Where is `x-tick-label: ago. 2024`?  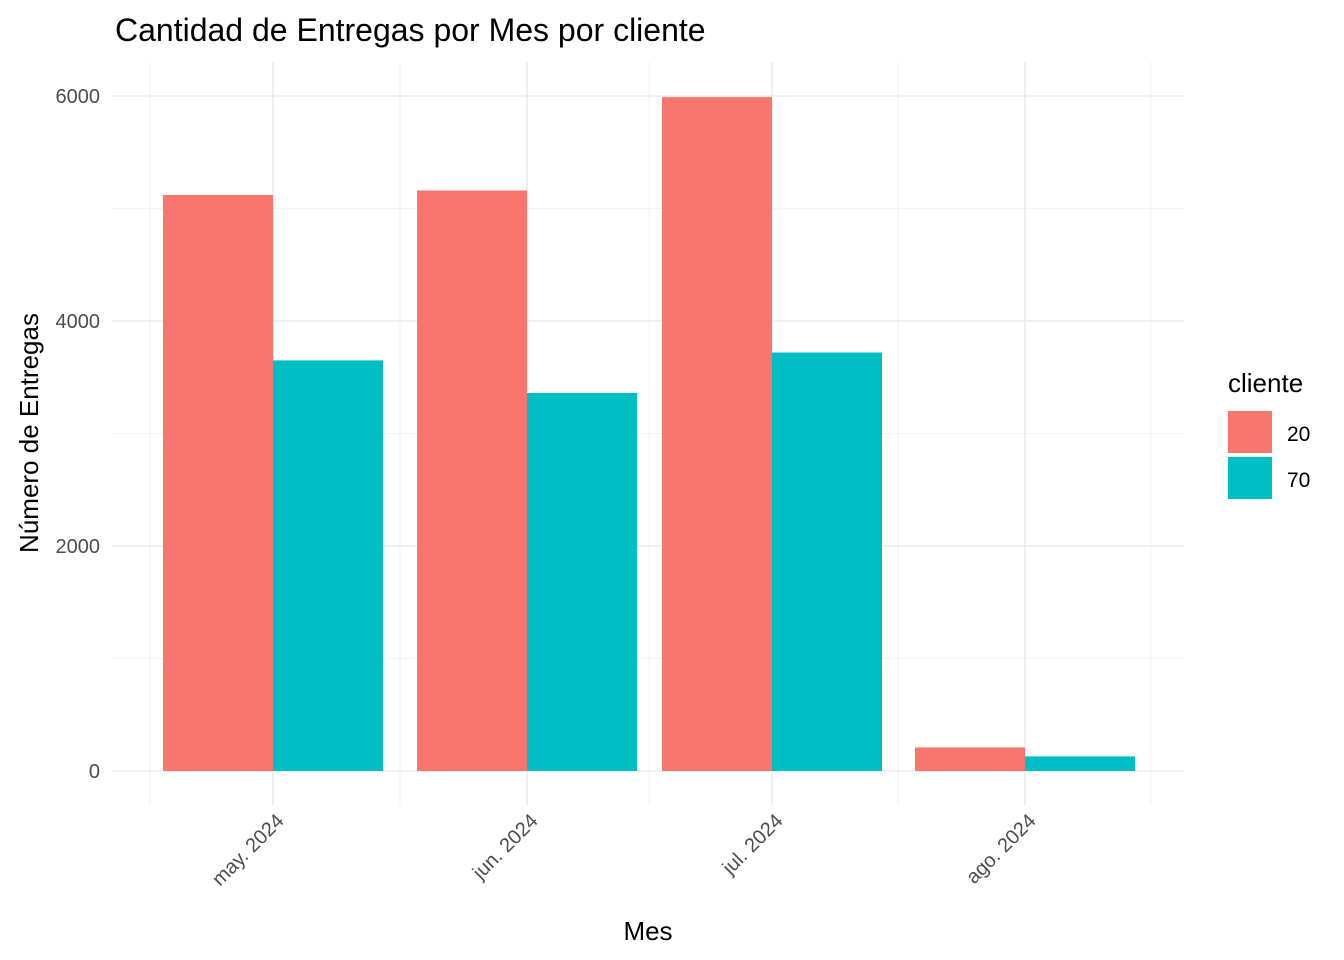
x-tick-label: ago. 2024 is located at coordinates (1001, 849).